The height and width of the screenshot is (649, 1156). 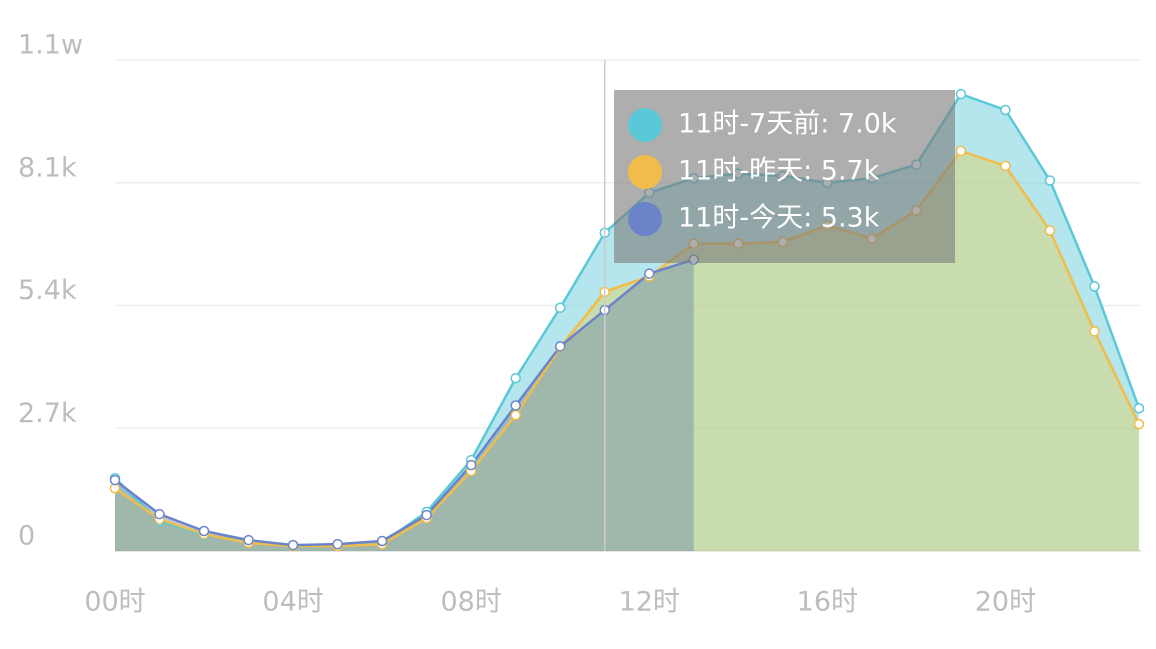 What do you see at coordinates (47, 290) in the screenshot?
I see `y-tick-label: 5.4k` at bounding box center [47, 290].